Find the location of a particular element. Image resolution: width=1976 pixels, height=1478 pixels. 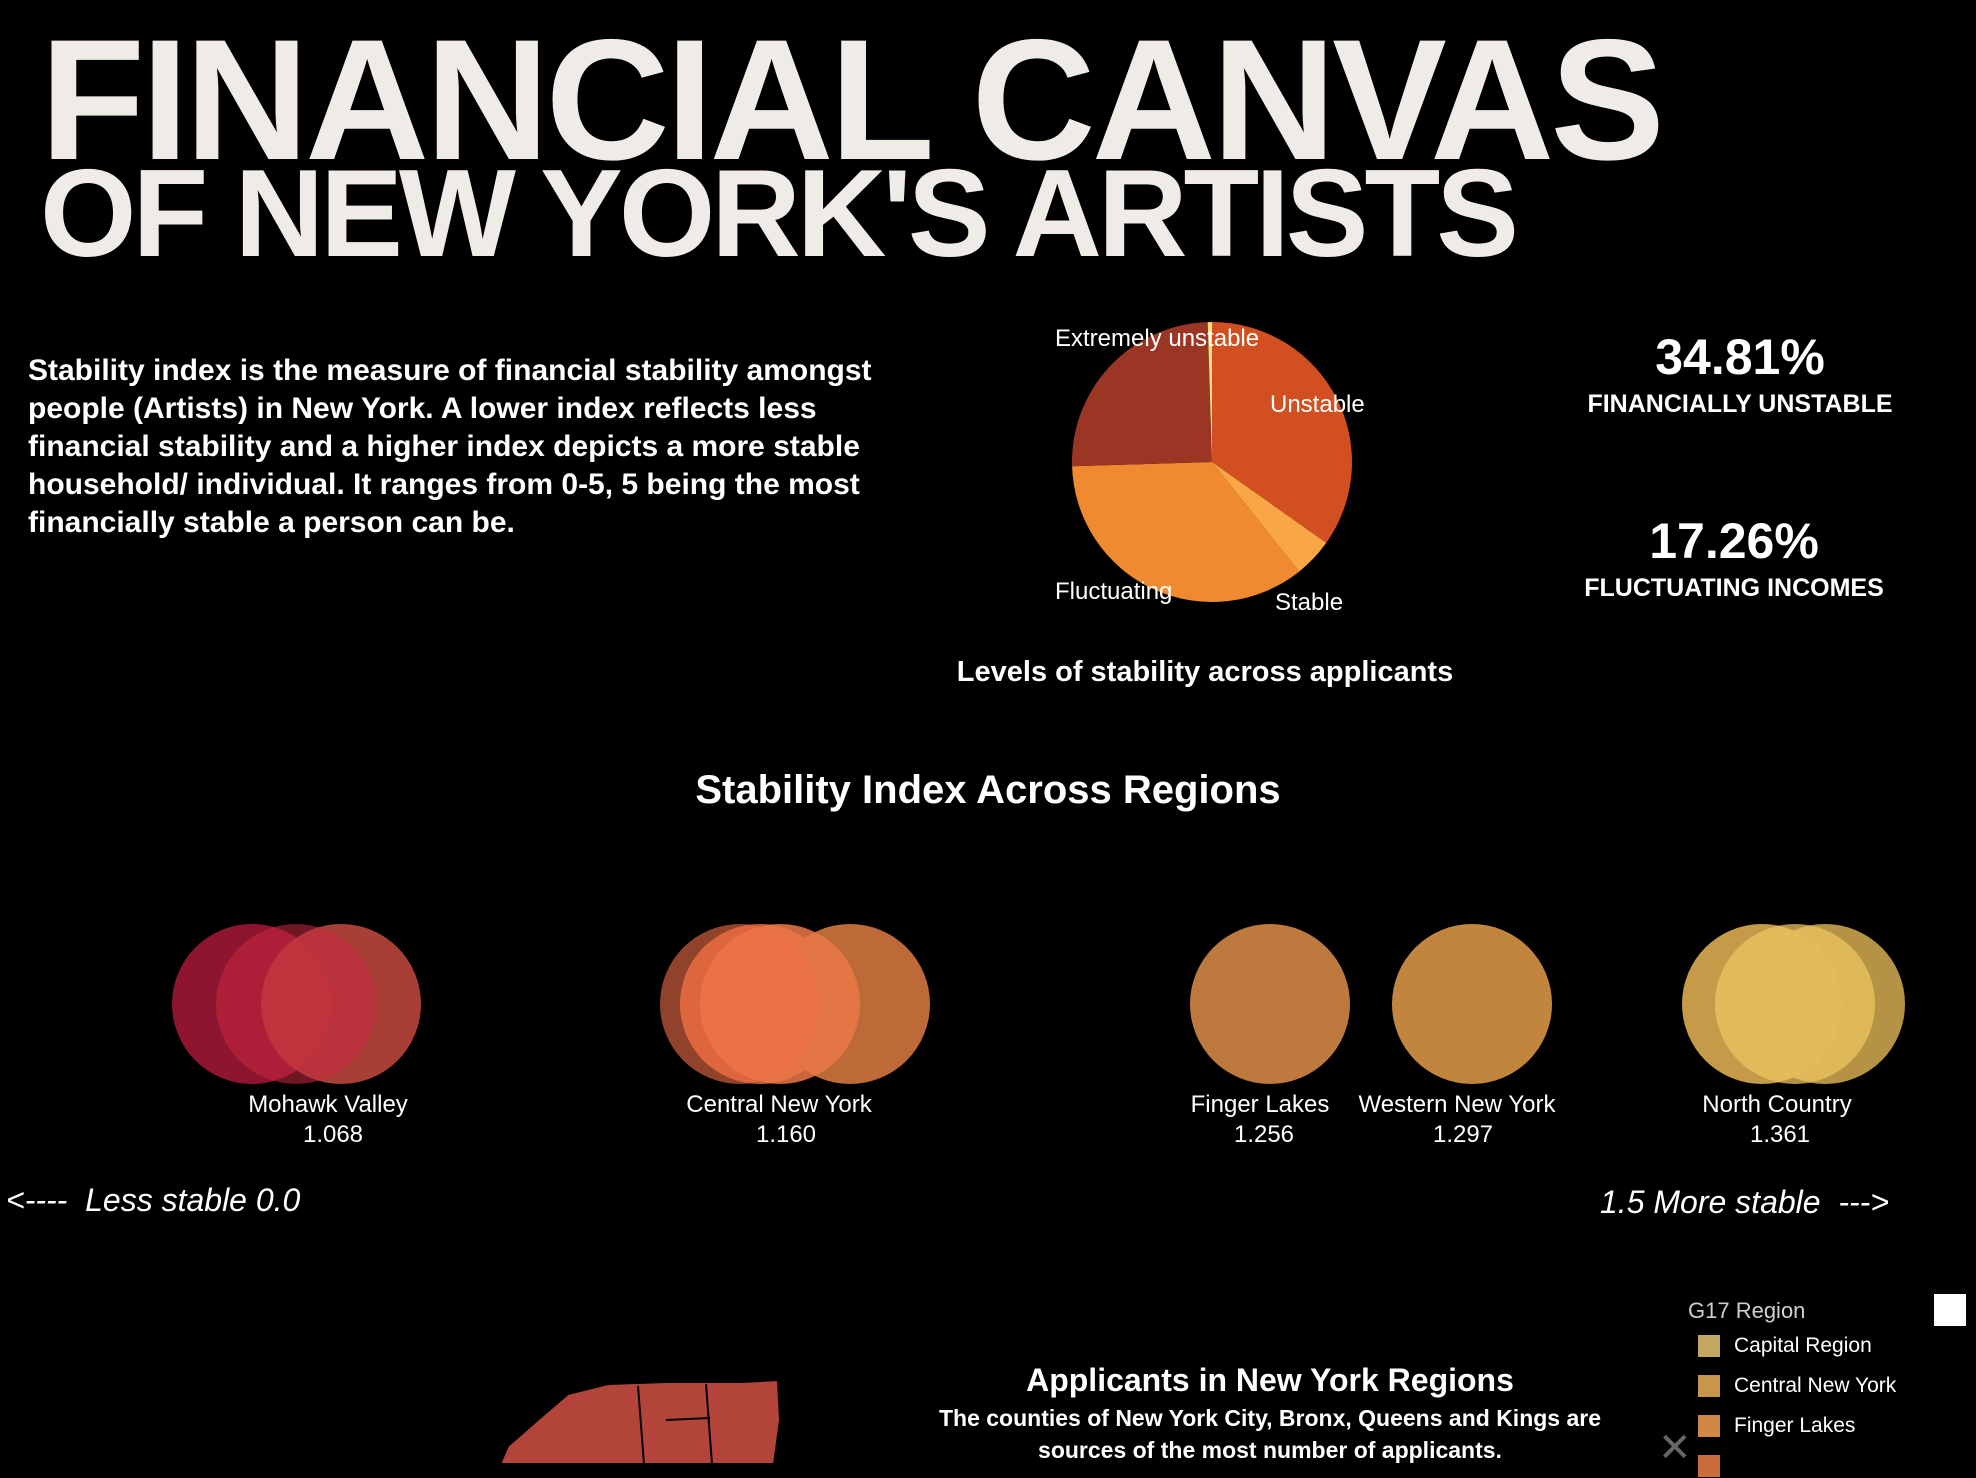

stat-fluctuating-value: 17.26% is located at coordinates (1734, 541).